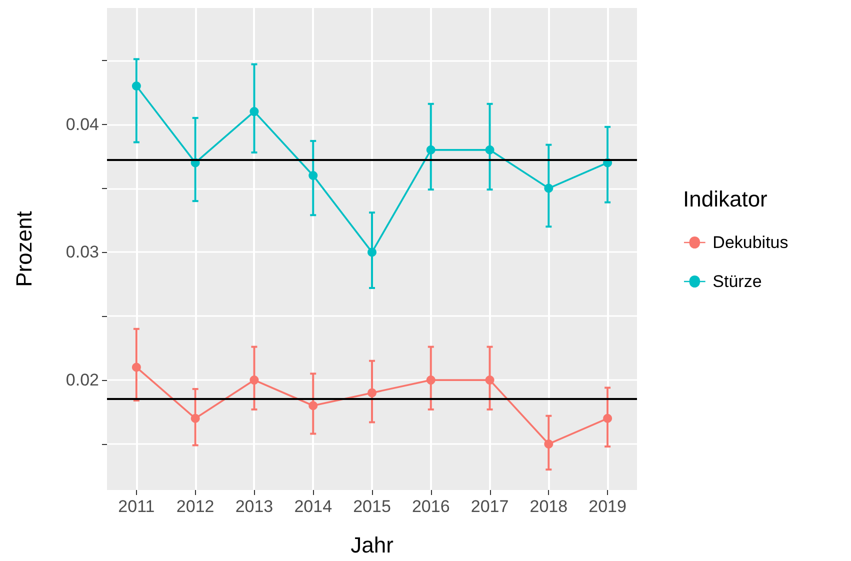 This screenshot has width=851, height=561. What do you see at coordinates (24, 249) in the screenshot?
I see `y-axis-title: Prozent` at bounding box center [24, 249].